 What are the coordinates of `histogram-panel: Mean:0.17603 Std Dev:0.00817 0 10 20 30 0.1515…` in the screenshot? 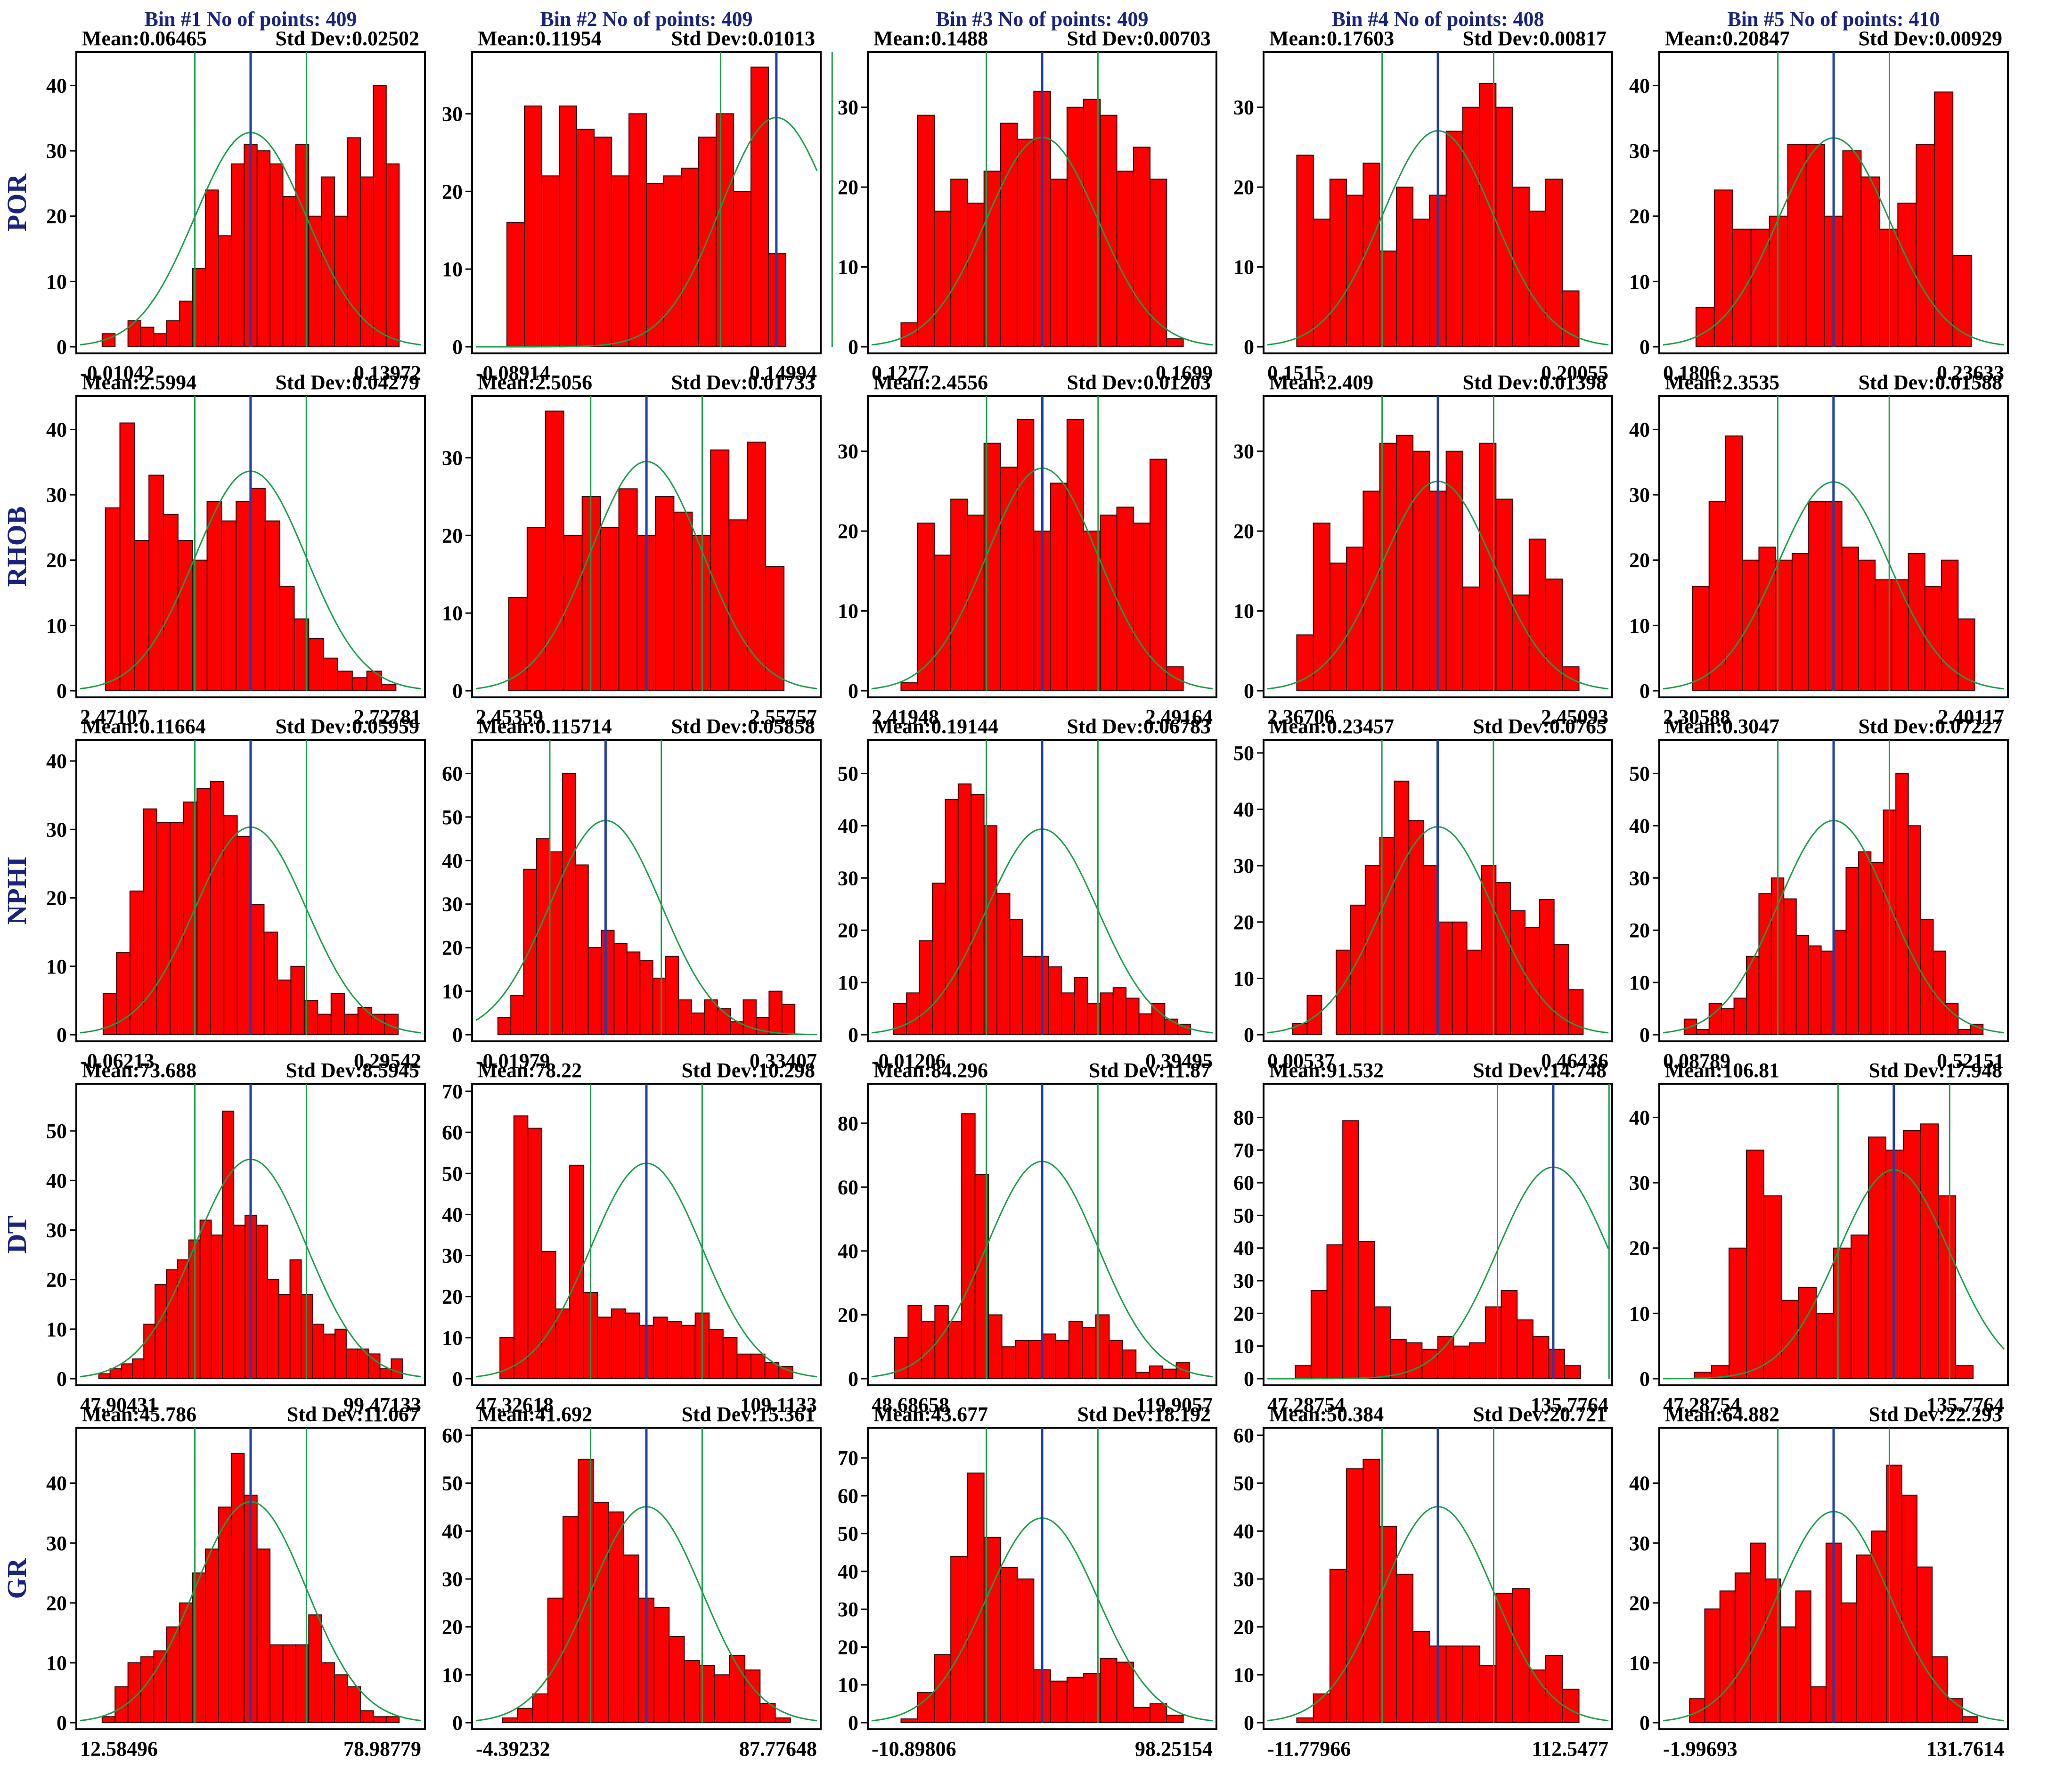 It's located at (1423, 205).